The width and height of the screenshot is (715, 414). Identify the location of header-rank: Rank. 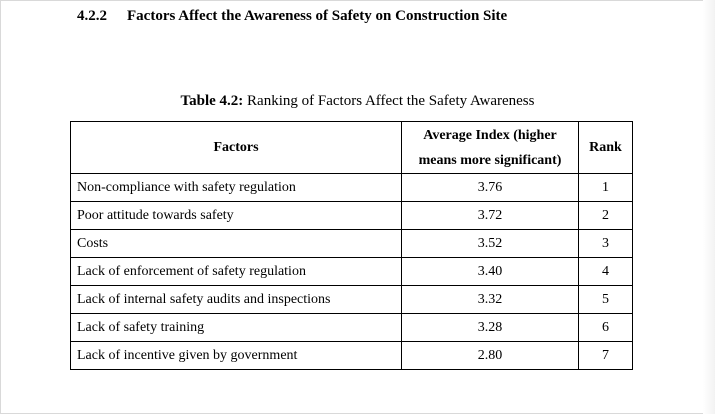
(605, 147).